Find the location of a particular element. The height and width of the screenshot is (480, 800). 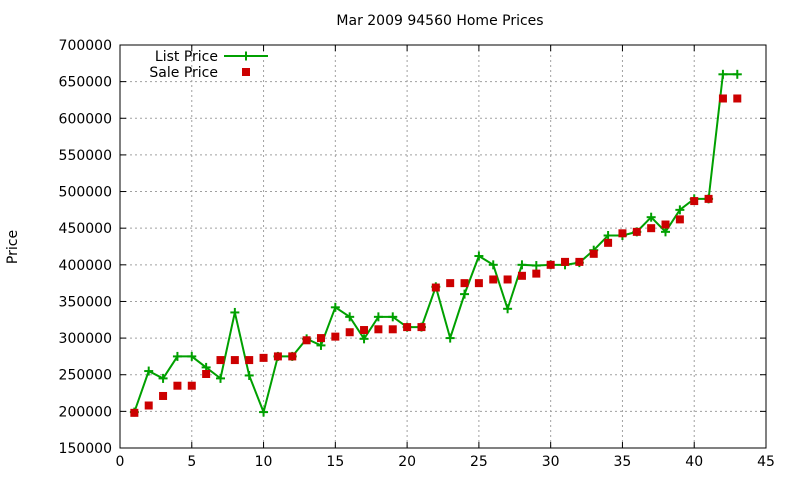

x-tick-label: 40 is located at coordinates (694, 462).